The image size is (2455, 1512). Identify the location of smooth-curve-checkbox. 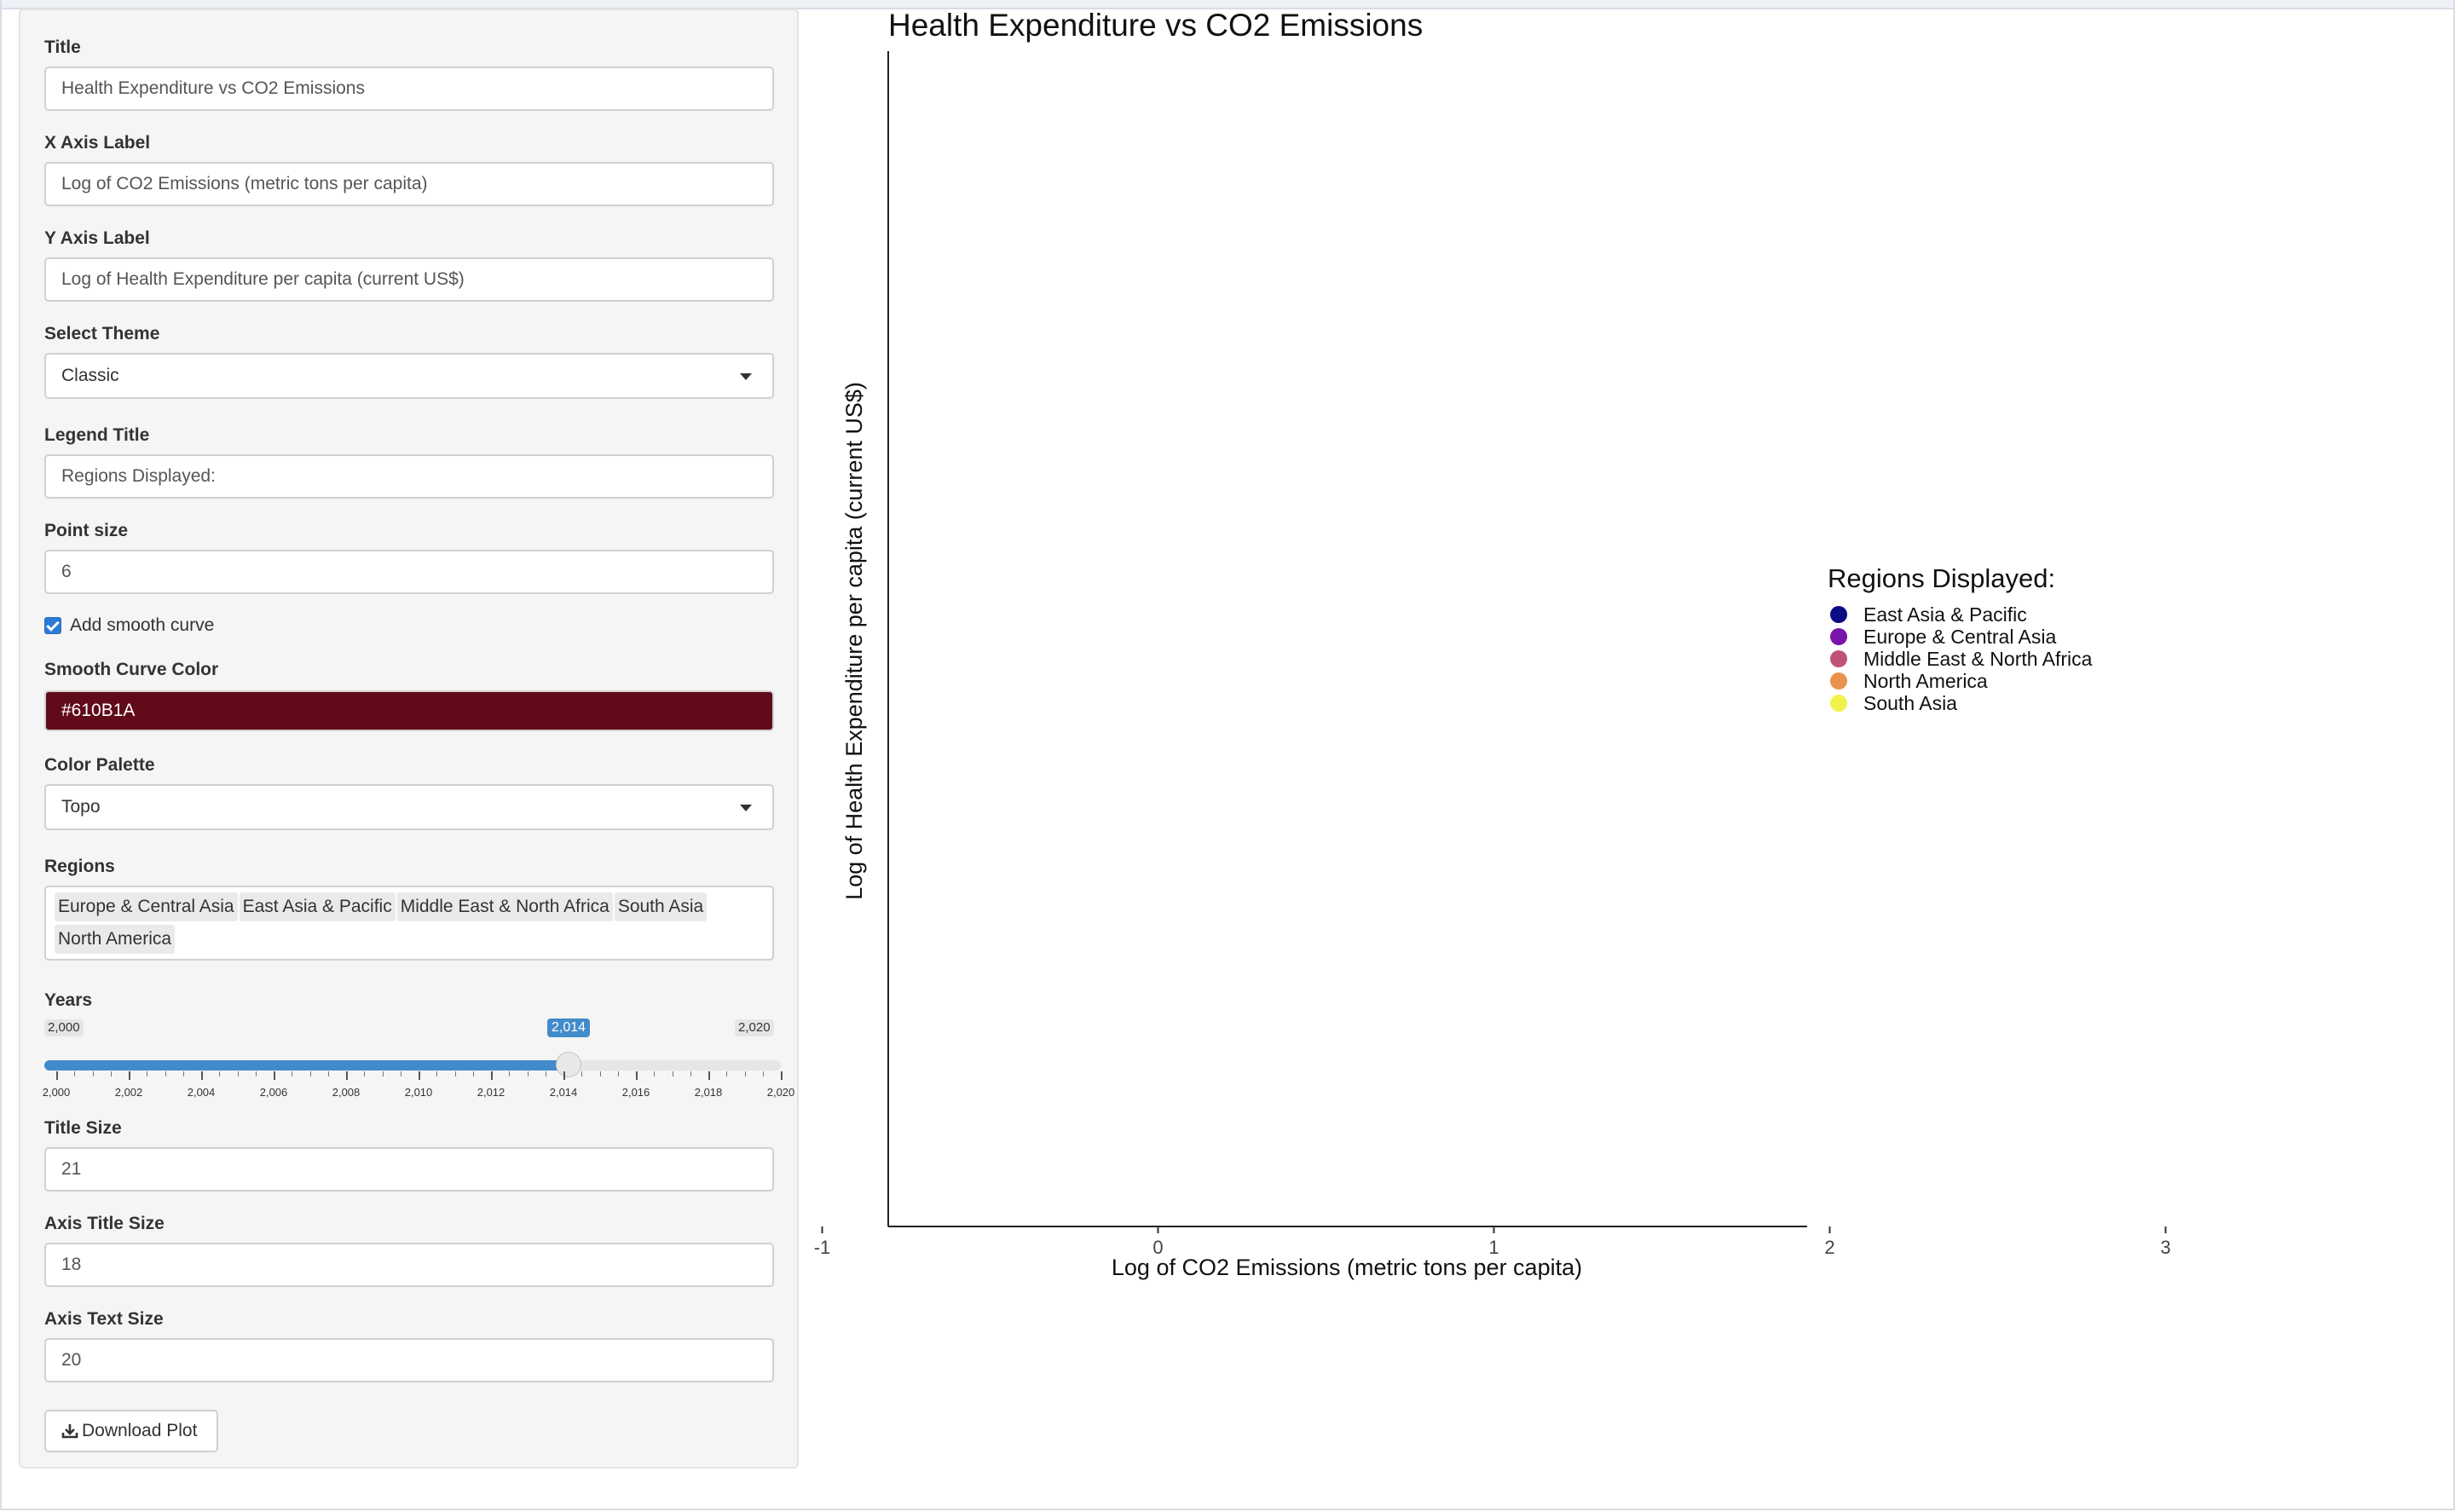
(52, 625).